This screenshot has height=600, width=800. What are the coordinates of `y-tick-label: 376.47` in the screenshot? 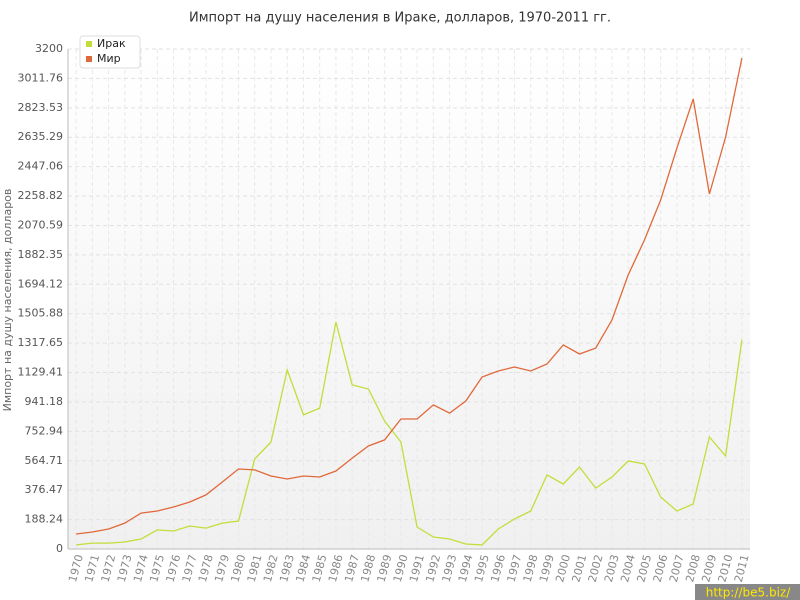 It's located at (44, 489).